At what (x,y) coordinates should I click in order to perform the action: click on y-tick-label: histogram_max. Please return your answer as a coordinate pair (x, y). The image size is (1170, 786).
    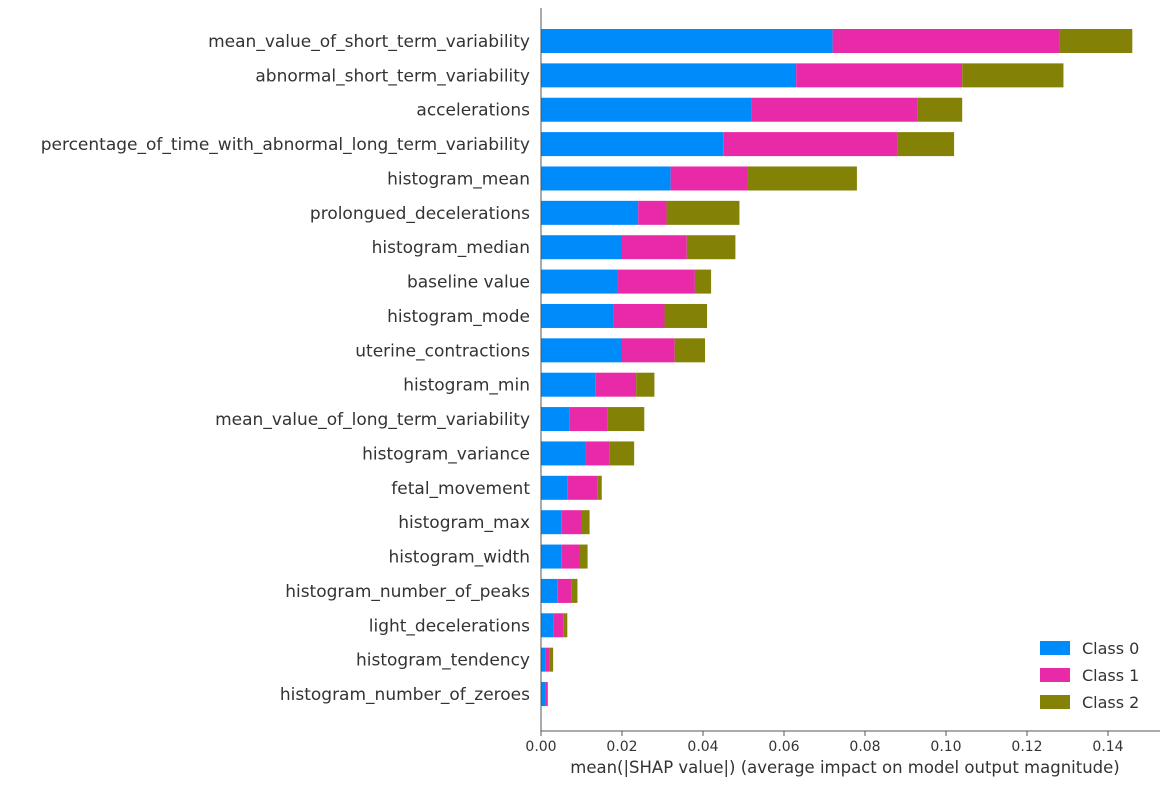
    Looking at the image, I should click on (464, 523).